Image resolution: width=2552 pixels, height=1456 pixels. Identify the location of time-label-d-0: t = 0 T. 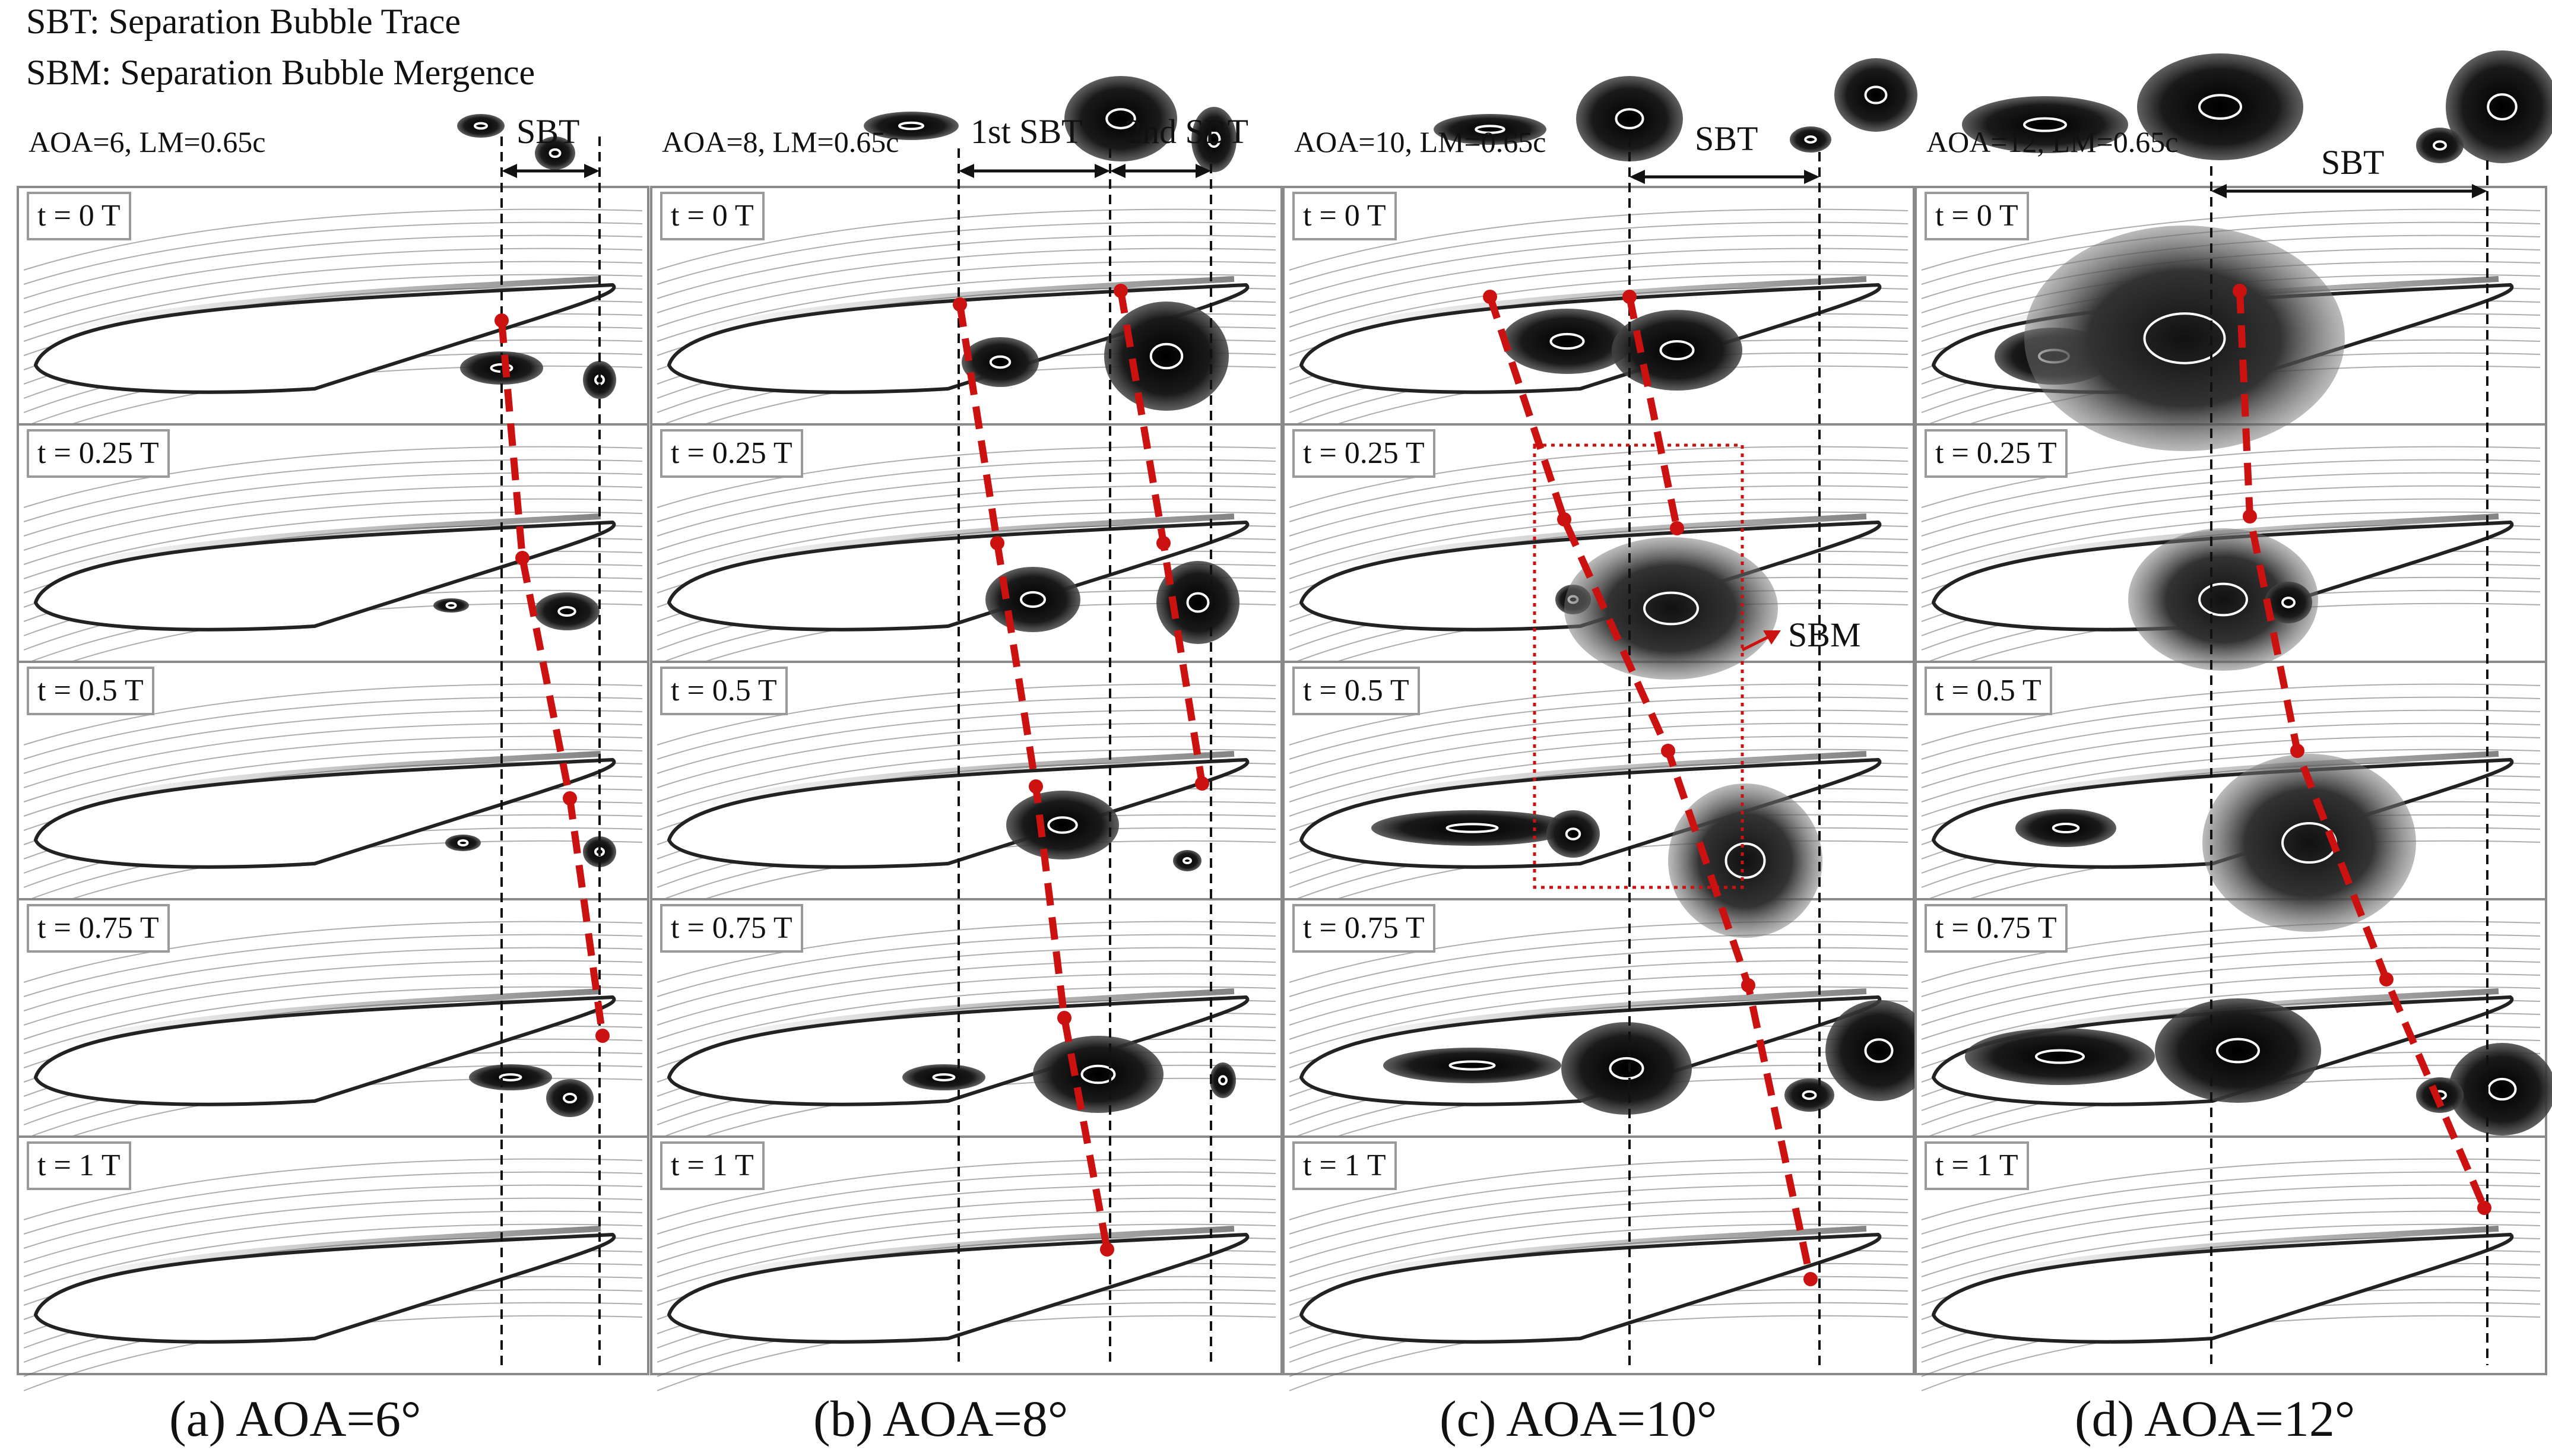
(1977, 216).